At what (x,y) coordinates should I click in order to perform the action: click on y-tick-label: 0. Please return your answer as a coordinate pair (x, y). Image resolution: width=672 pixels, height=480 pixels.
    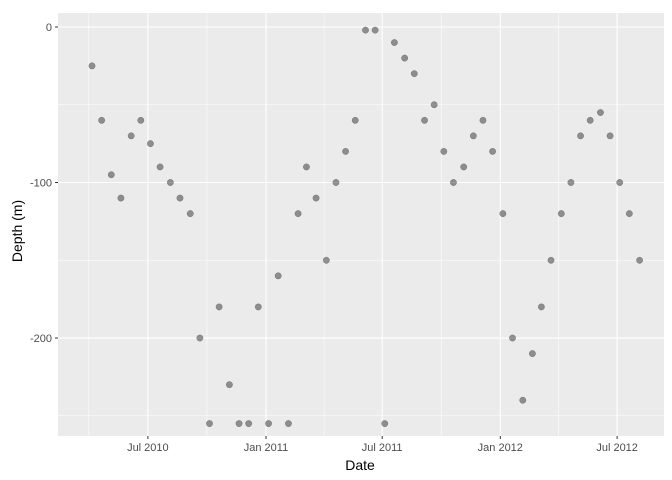
    Looking at the image, I should click on (49, 28).